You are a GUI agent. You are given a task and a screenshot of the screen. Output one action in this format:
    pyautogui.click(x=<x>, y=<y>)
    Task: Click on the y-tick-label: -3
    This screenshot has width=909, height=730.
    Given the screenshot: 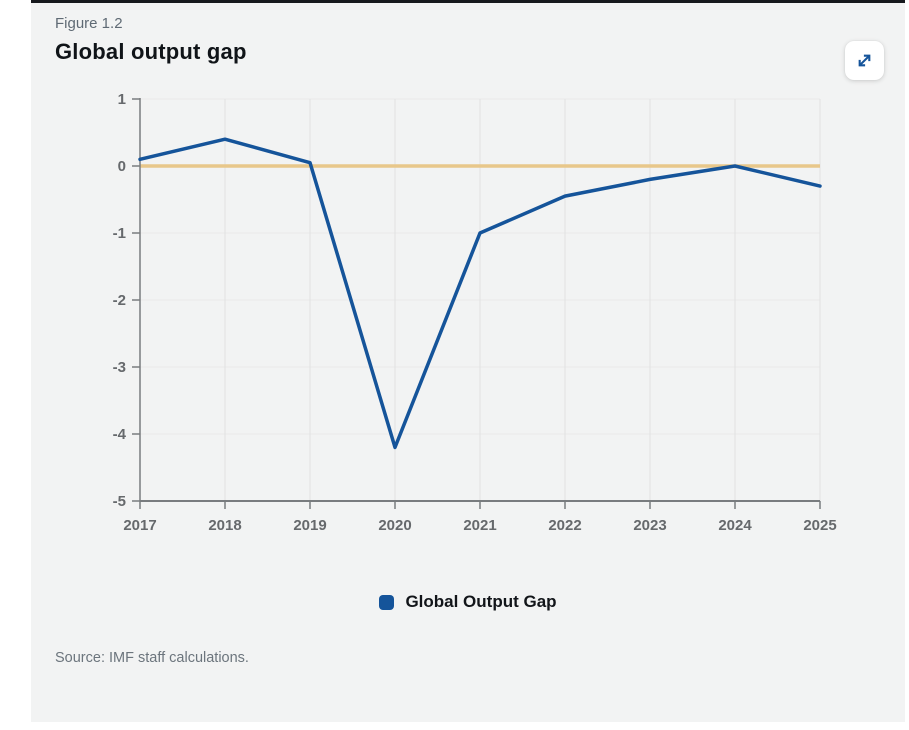 What is the action you would take?
    pyautogui.click(x=119, y=367)
    